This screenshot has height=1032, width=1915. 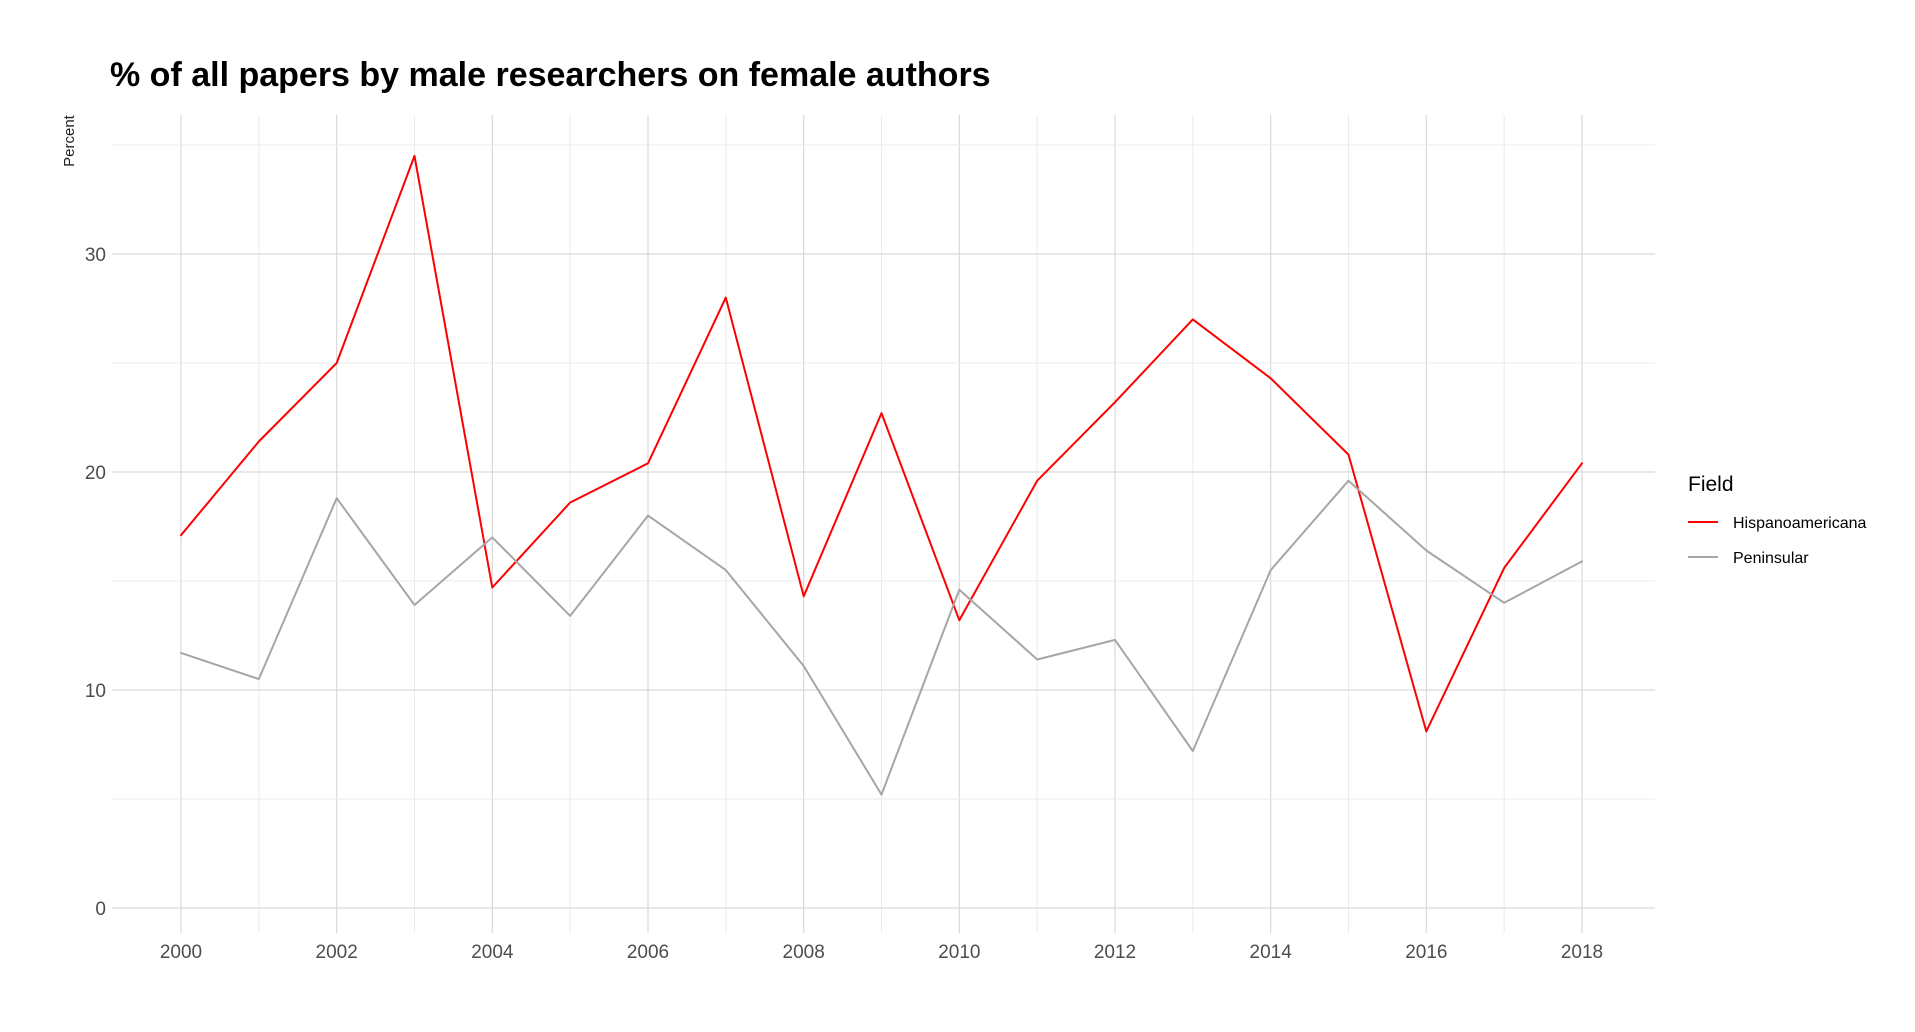 What do you see at coordinates (337, 952) in the screenshot?
I see `x-tick-label-2002: 2002` at bounding box center [337, 952].